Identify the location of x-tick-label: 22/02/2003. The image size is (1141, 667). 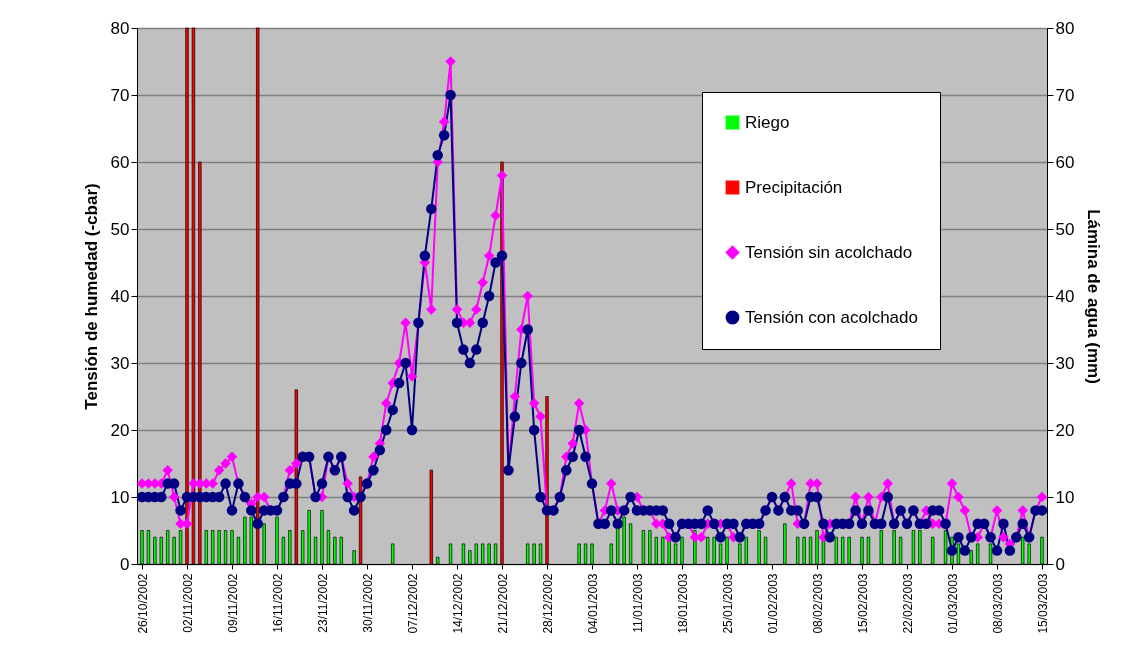
(907, 603).